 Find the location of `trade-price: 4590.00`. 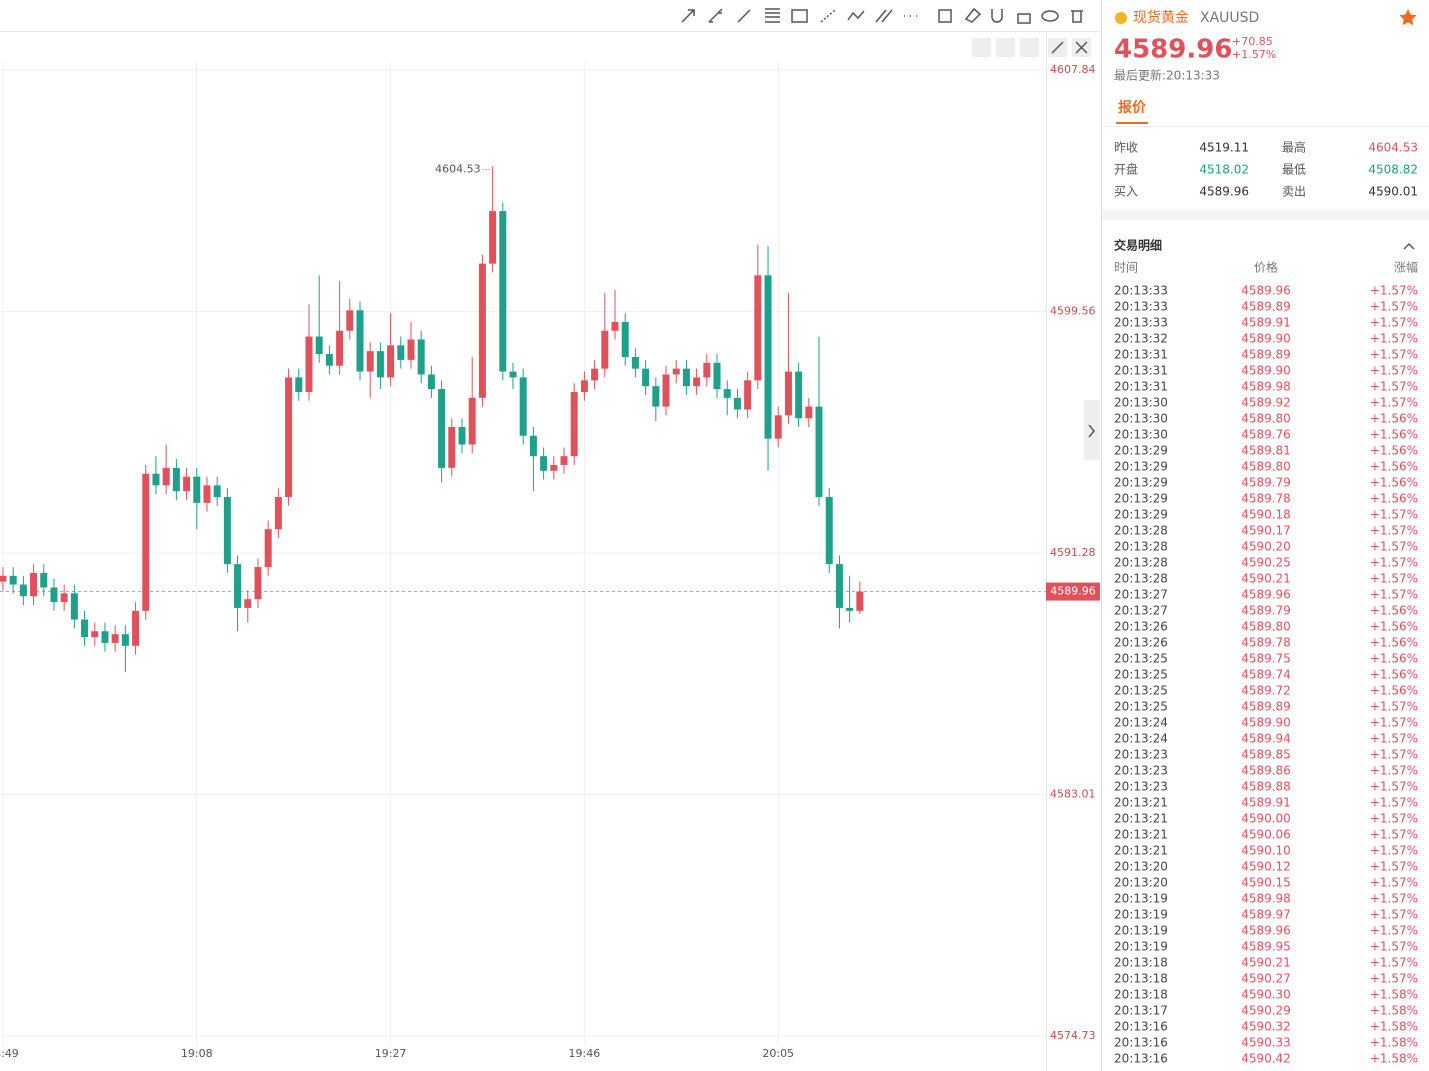

trade-price: 4590.00 is located at coordinates (1266, 819).